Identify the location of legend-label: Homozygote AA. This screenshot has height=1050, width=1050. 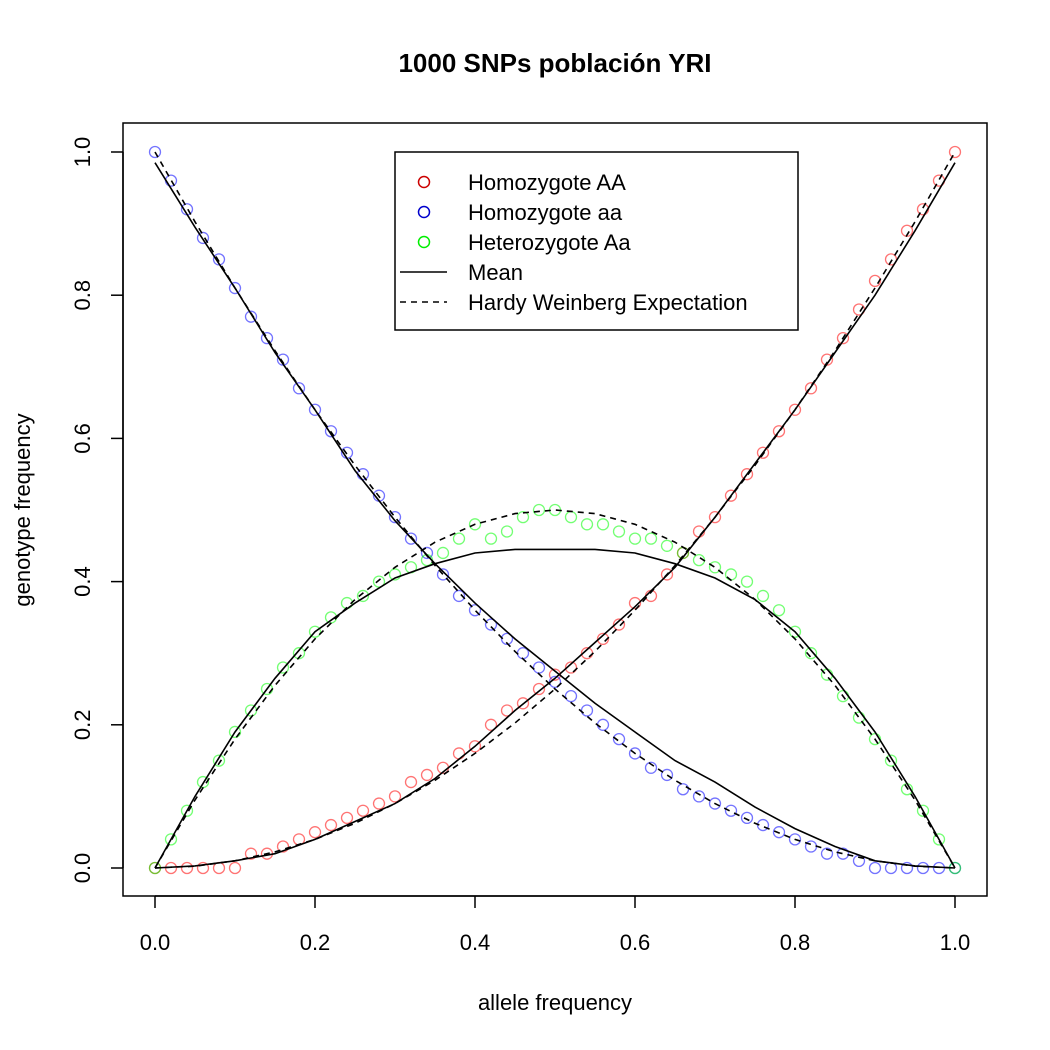
(547, 182).